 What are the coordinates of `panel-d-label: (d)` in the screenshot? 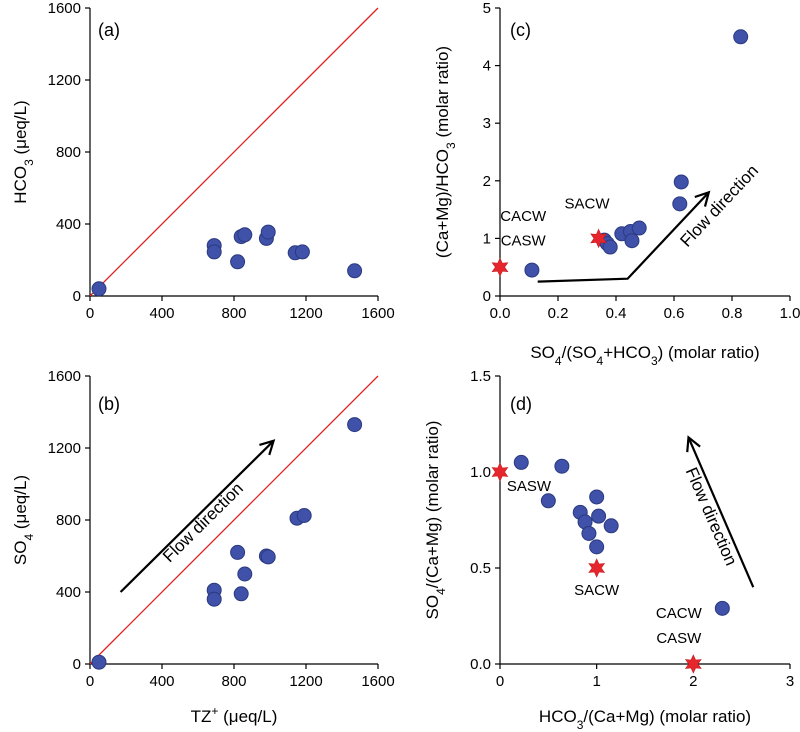 It's located at (521, 404).